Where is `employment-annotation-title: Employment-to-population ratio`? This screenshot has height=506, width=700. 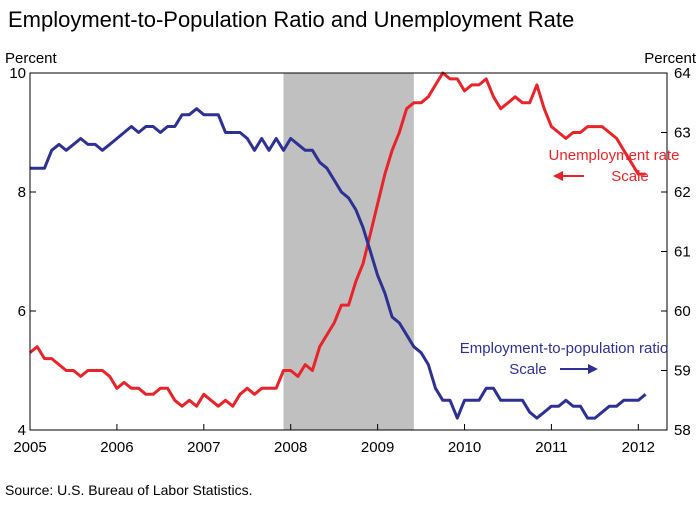
employment-annotation-title: Employment-to-population ratio is located at coordinates (564, 348).